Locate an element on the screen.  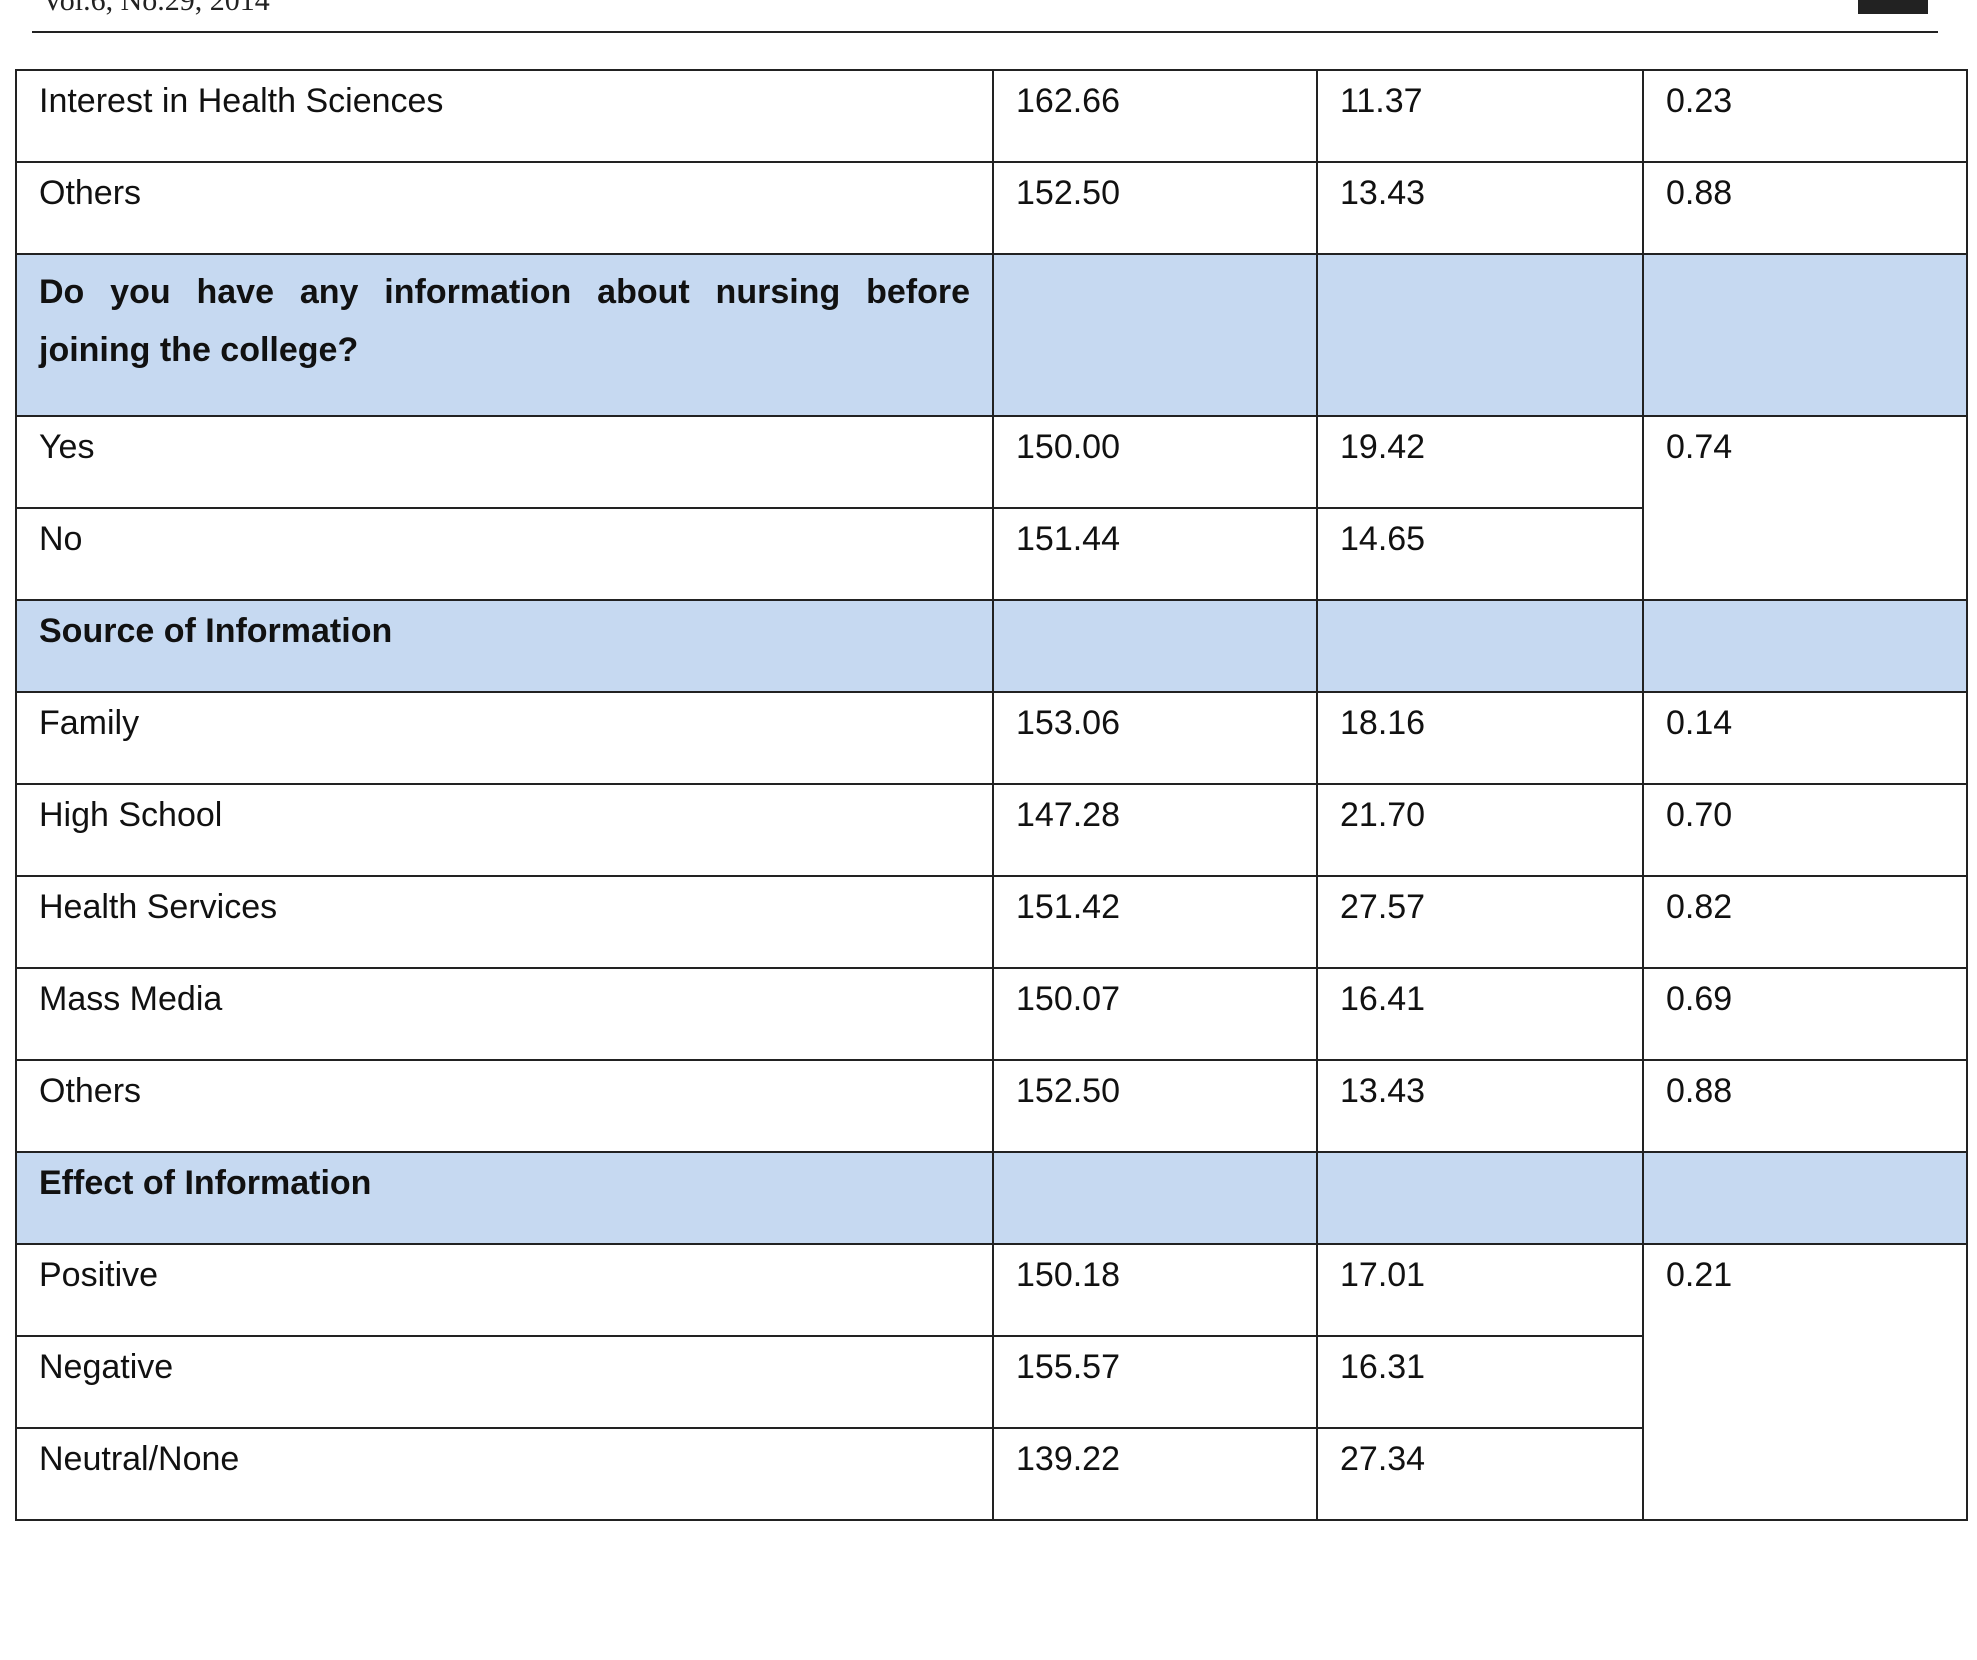
table-row: Source of Information is located at coordinates (991, 646).